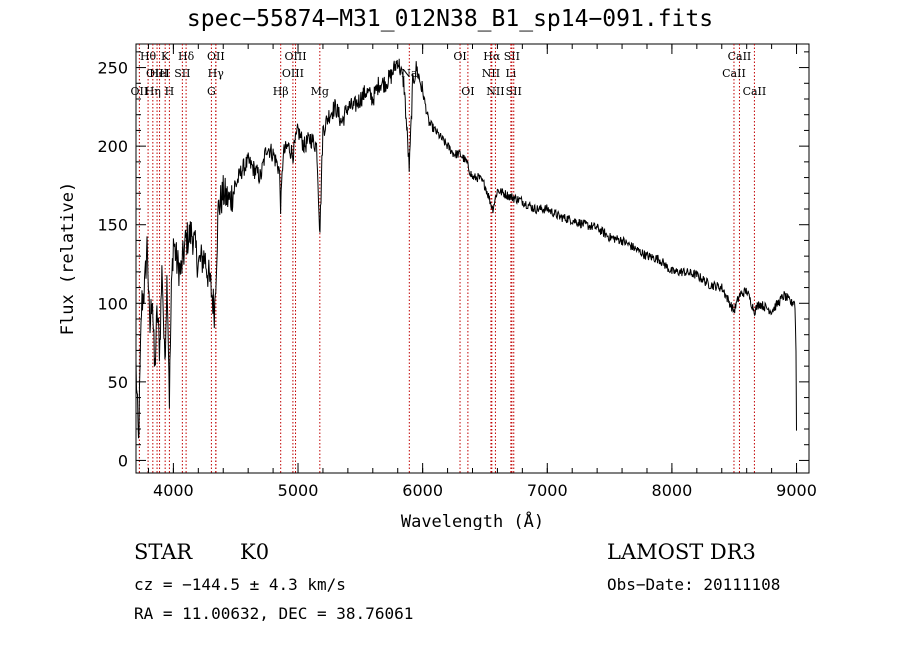 The width and height of the screenshot is (900, 649). Describe the element at coordinates (510, 73) in the screenshot. I see `line-label-16: Li` at that location.